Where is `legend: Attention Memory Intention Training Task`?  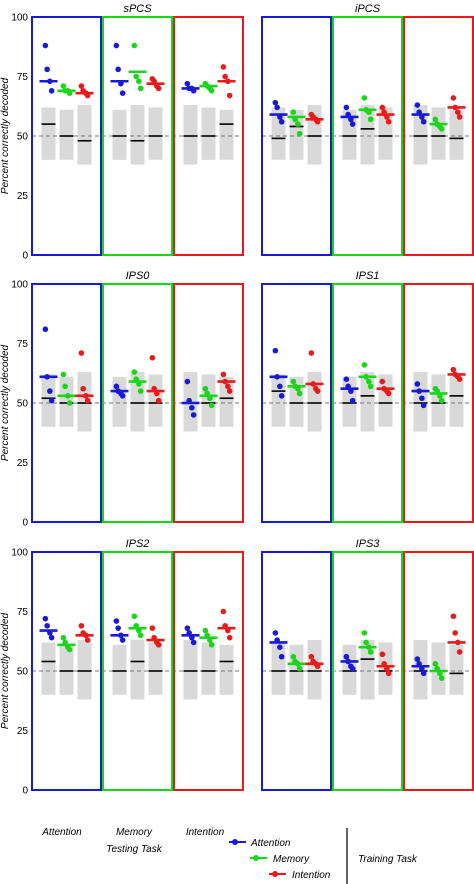 legend: Attention Memory Intention Training Task is located at coordinates (323, 856).